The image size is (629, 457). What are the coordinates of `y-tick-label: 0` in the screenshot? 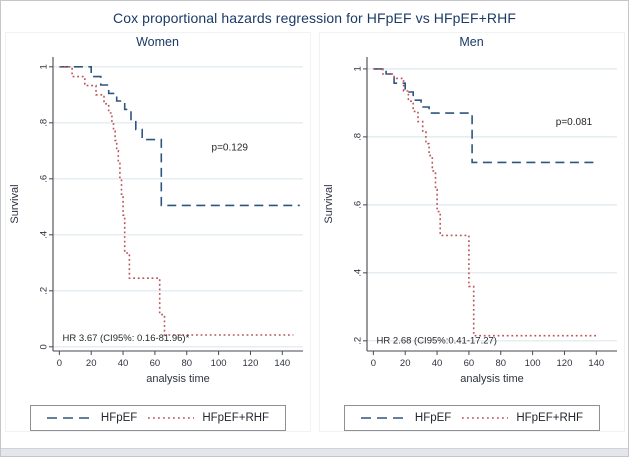 It's located at (43, 346).